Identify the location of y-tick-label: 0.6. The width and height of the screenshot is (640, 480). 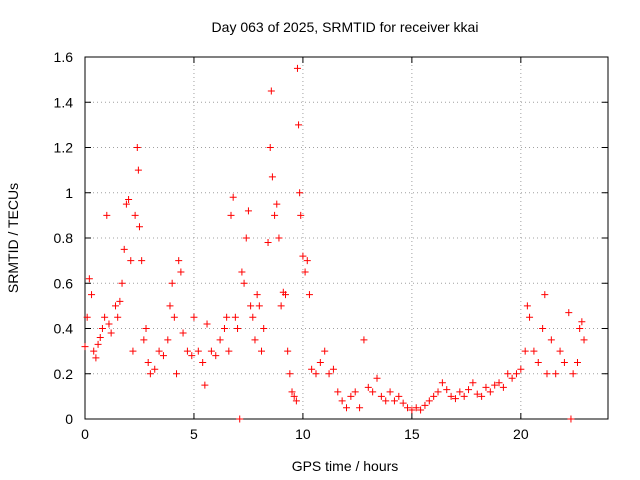
(64, 283).